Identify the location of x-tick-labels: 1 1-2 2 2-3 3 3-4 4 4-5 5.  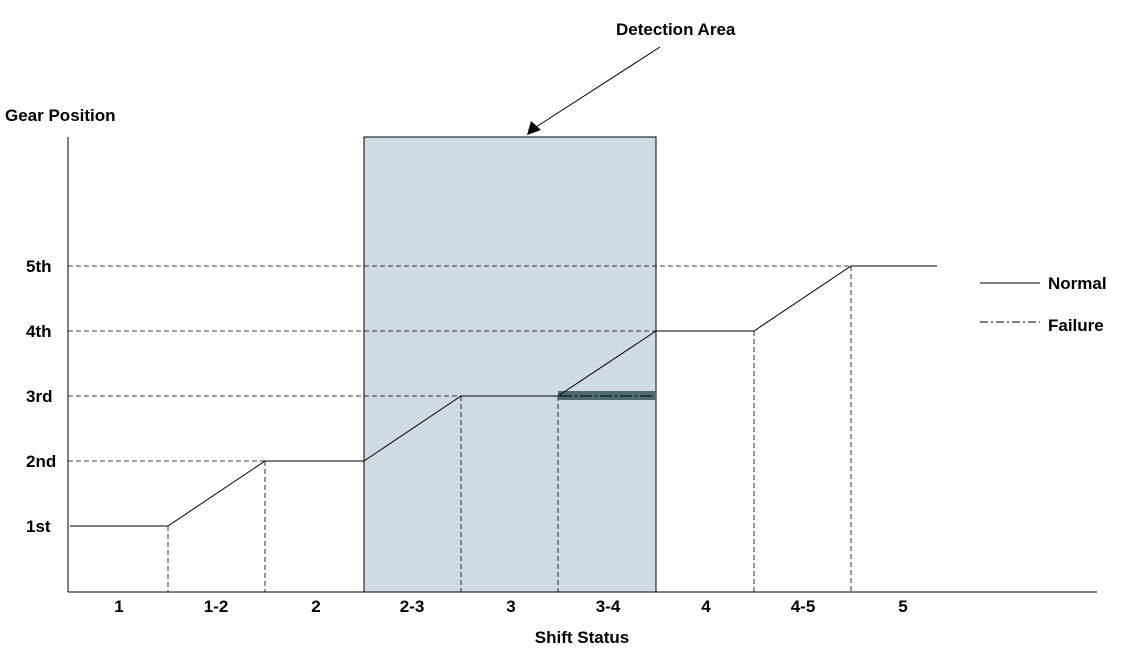
(510, 606).